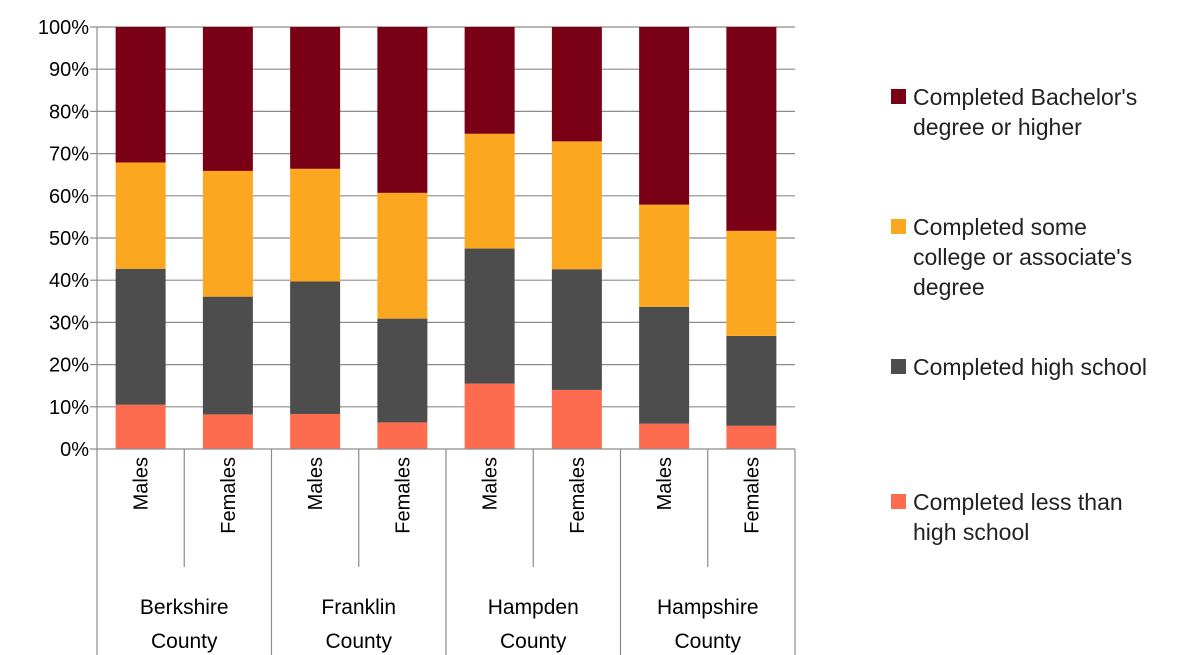 This screenshot has height=655, width=1189. What do you see at coordinates (949, 287) in the screenshot?
I see `legend-label-line: degree` at bounding box center [949, 287].